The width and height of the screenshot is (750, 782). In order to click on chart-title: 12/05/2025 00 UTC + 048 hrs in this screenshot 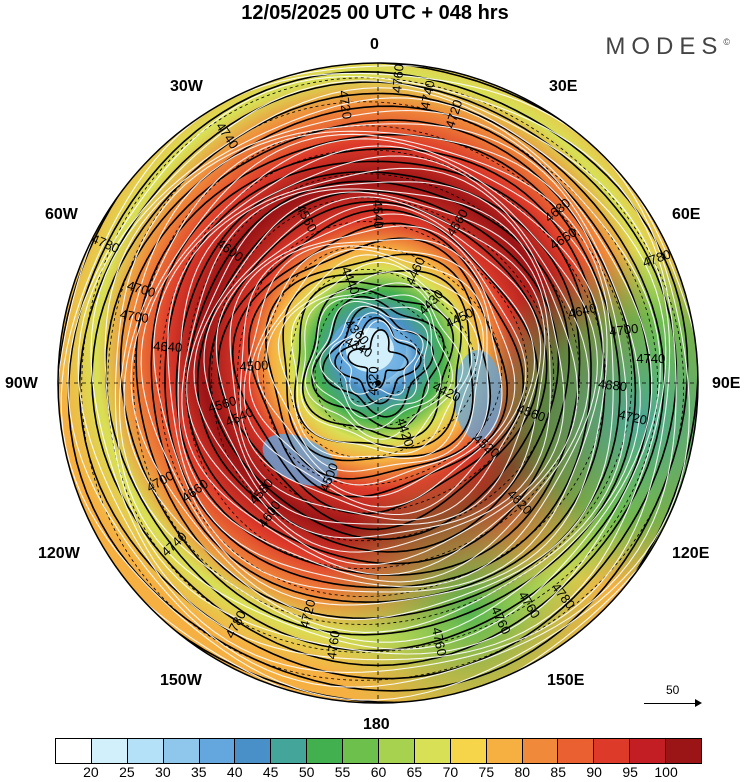, I will do `click(375, 13)`.